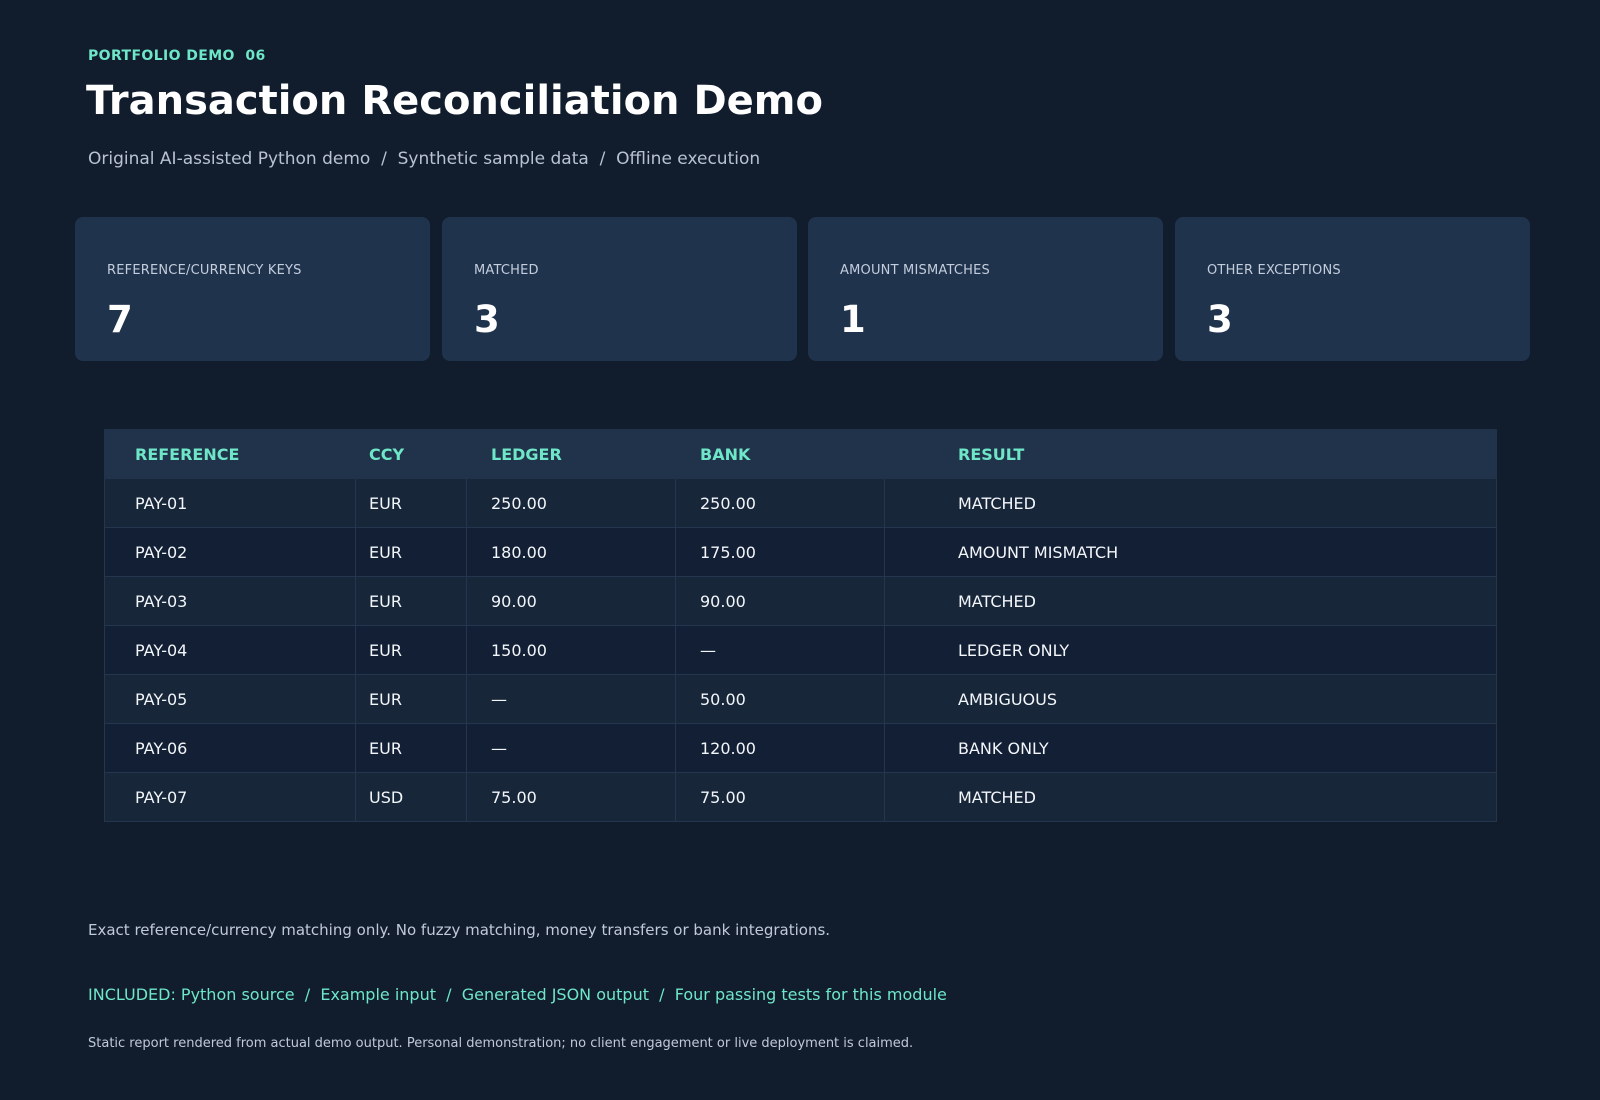 This screenshot has width=1600, height=1100. Describe the element at coordinates (571, 552) in the screenshot. I see `cell-ledger: 180.00` at that location.